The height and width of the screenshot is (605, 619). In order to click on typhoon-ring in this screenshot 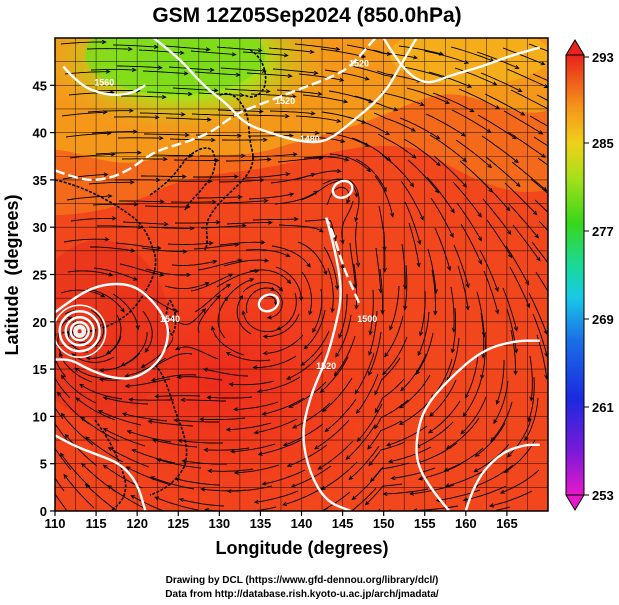, I will do `click(79, 331)`.